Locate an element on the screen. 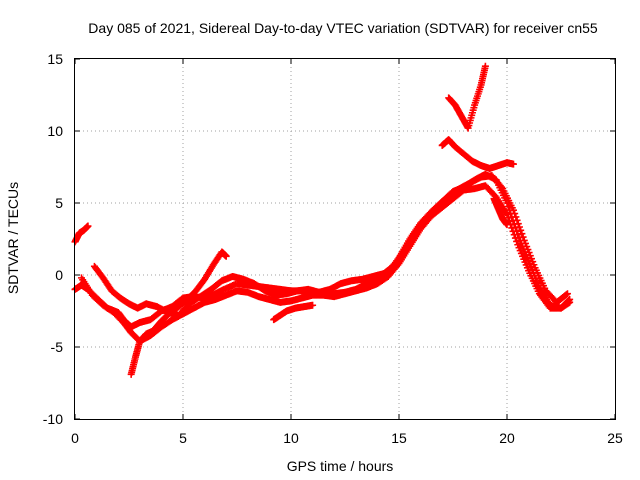 The width and height of the screenshot is (640, 480). y-tick-label: -5 is located at coordinates (57, 347).